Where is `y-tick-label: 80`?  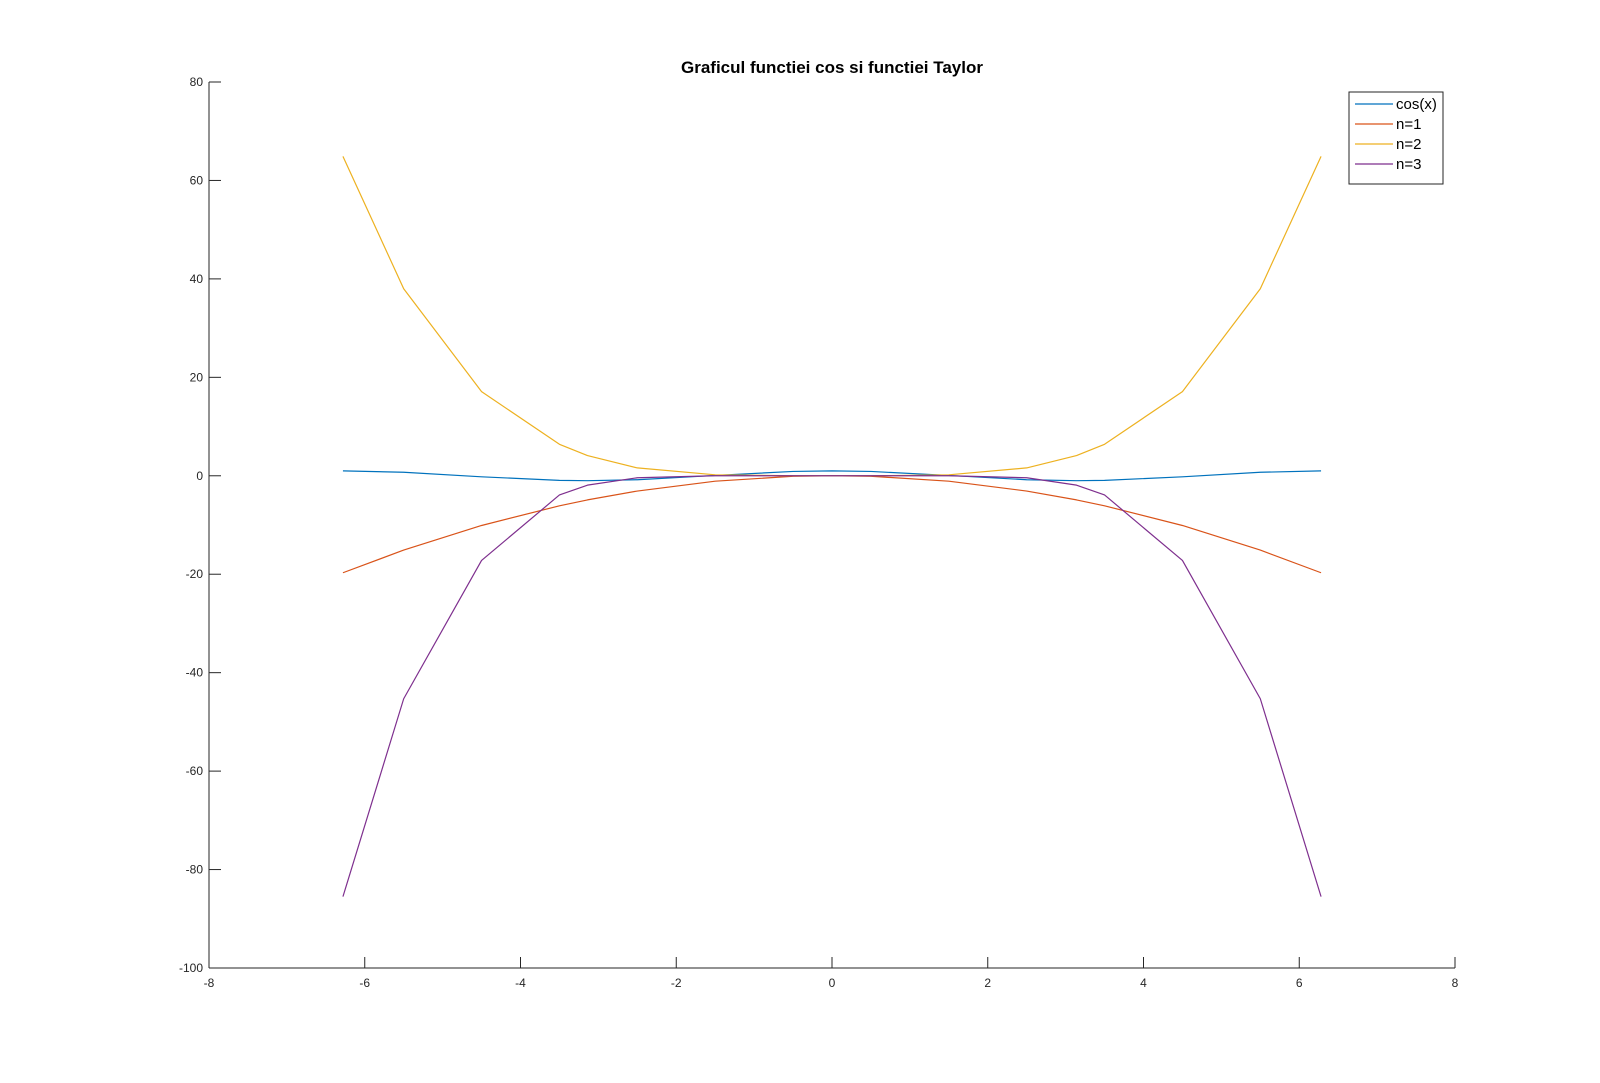
y-tick-label: 80 is located at coordinates (197, 82).